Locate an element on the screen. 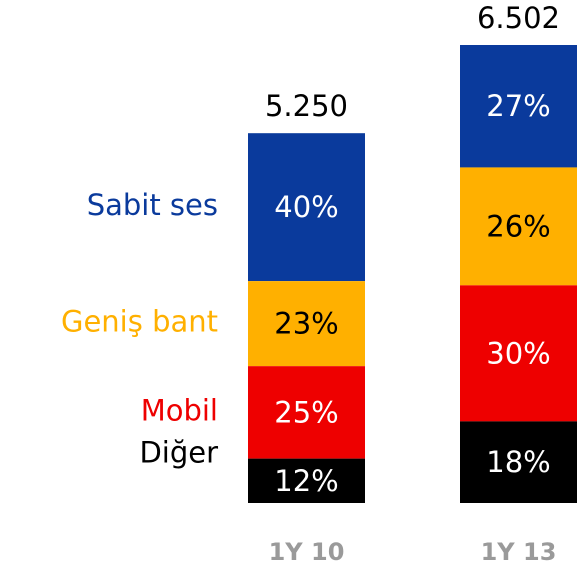 The width and height of the screenshot is (579, 571). segment-label: 18% is located at coordinates (518, 462).